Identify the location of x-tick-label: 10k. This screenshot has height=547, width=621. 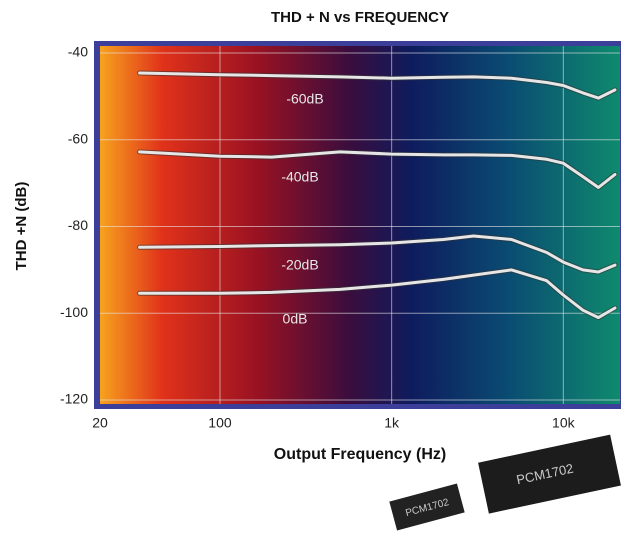
(564, 423).